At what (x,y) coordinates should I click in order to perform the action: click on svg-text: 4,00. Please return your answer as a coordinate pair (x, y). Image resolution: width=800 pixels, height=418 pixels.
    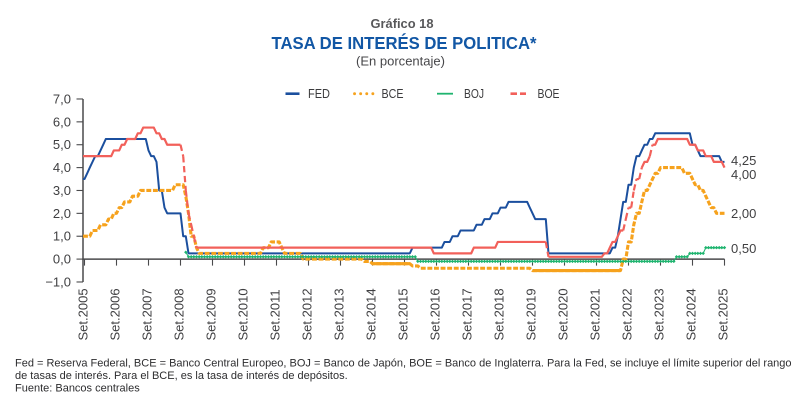
    Looking at the image, I should click on (743, 174).